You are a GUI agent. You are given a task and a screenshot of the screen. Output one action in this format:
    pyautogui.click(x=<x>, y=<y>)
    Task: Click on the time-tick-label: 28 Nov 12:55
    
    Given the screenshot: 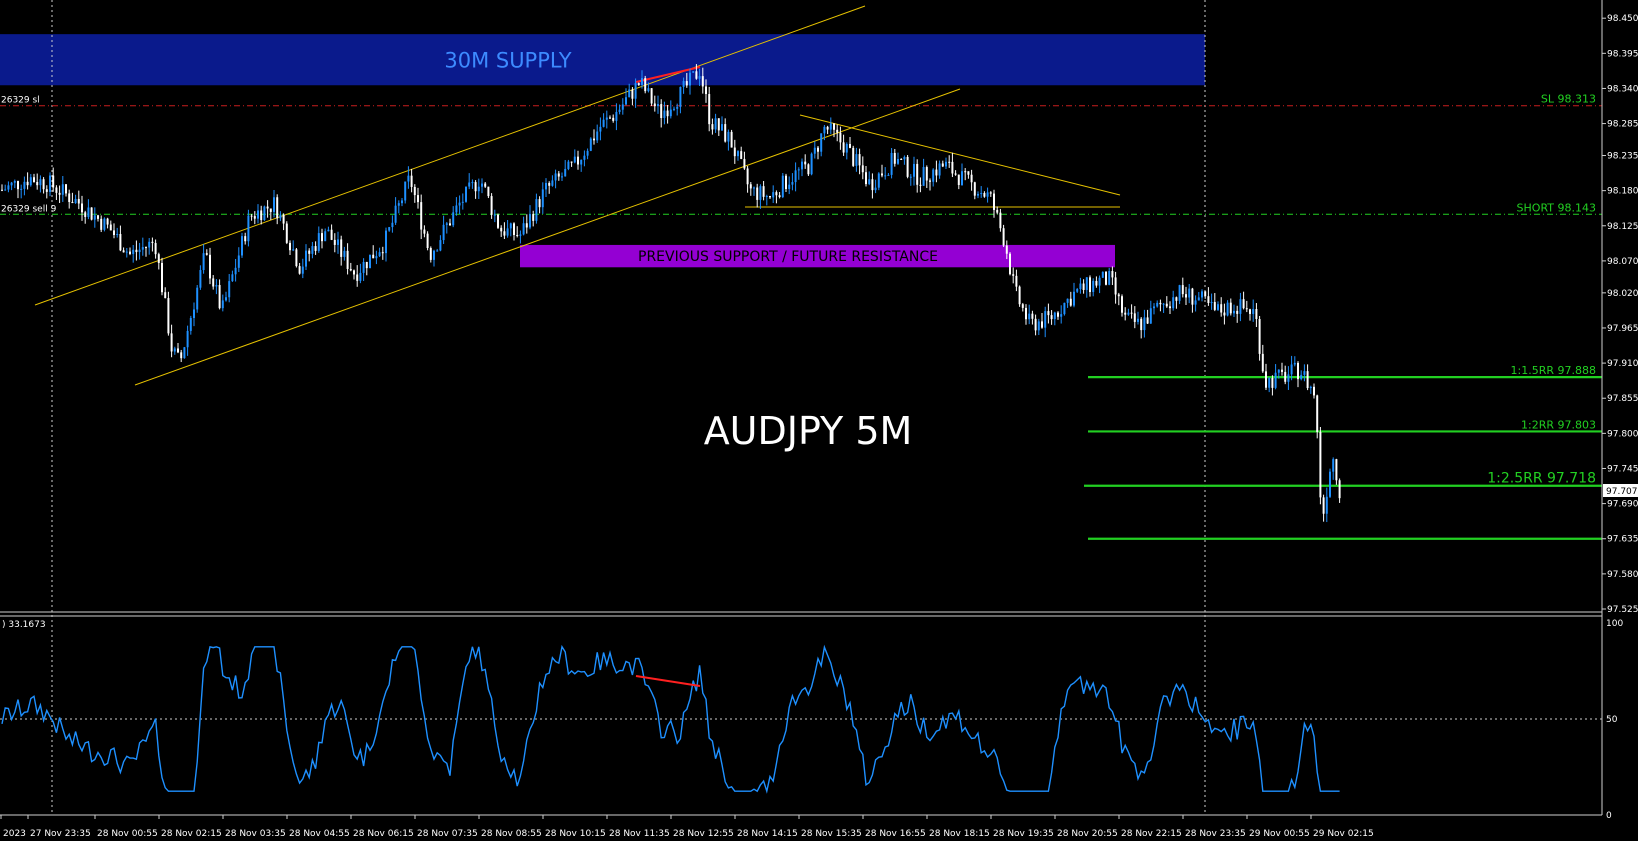 What is the action you would take?
    pyautogui.click(x=703, y=834)
    